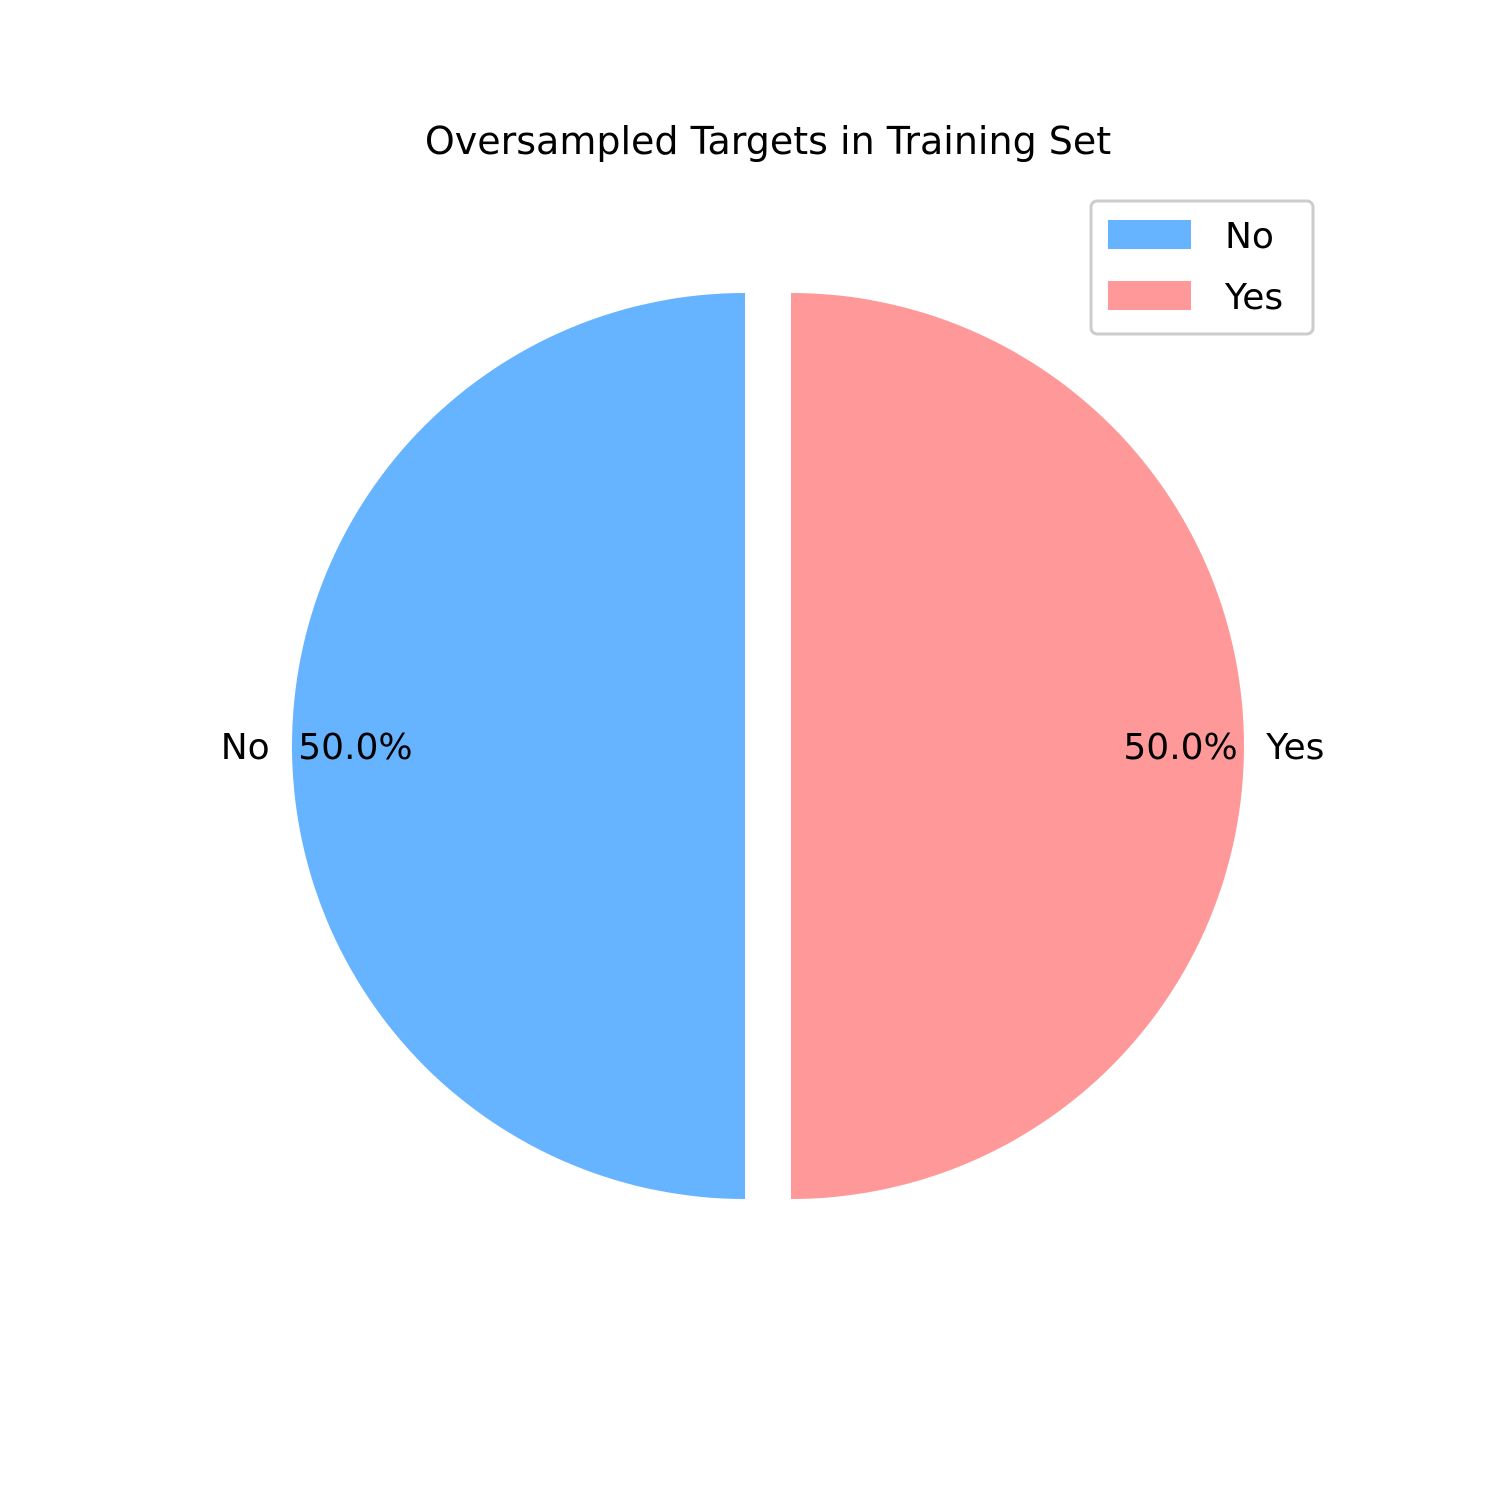 The height and width of the screenshot is (1500, 1500). Describe the element at coordinates (1180, 747) in the screenshot. I see `slice-pct-label-yes: 50.0%` at that location.